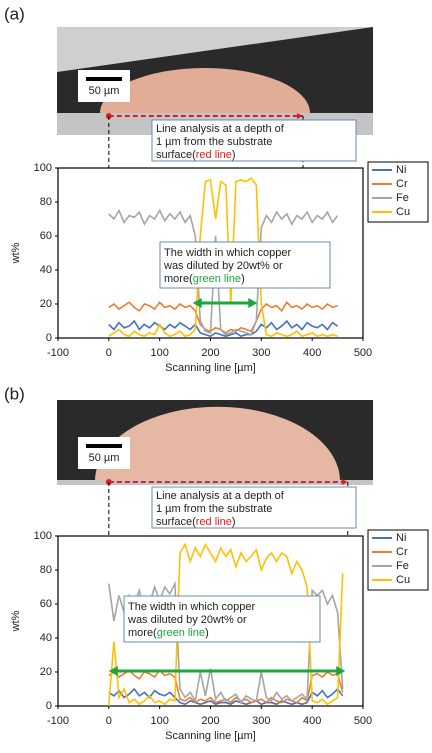 The height and width of the screenshot is (753, 432). Describe the element at coordinates (14, 393) in the screenshot. I see `panel-label: (b)` at that location.